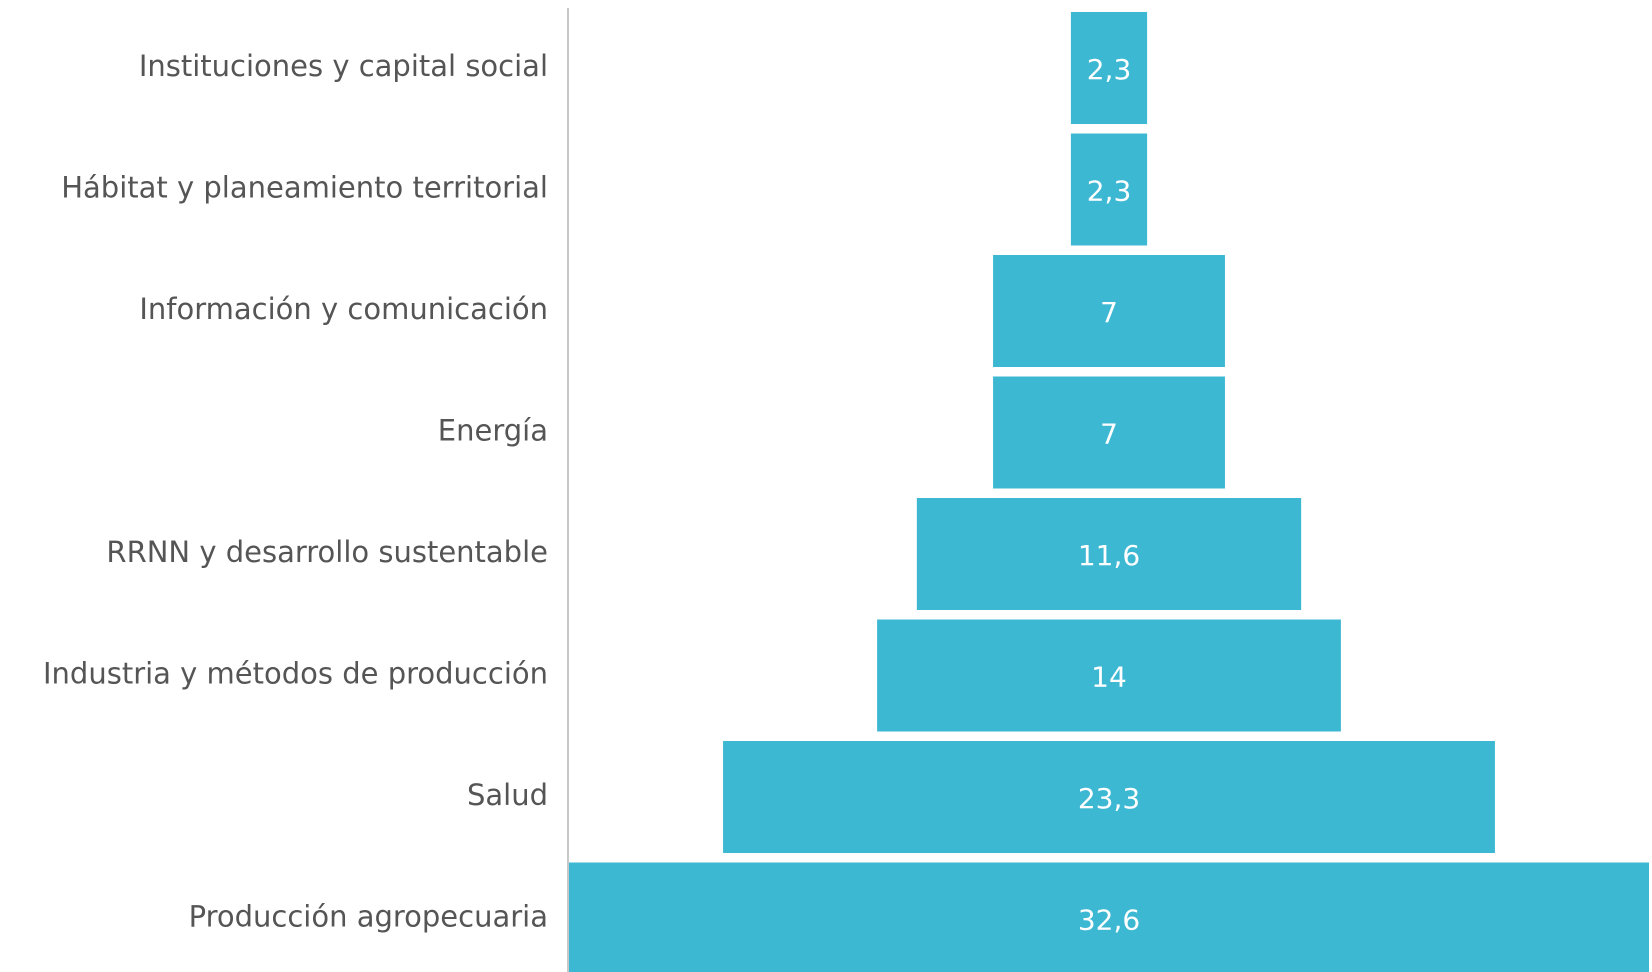 Image resolution: width=1652 pixels, height=972 pixels. What do you see at coordinates (295, 674) in the screenshot?
I see `category-label: Industria y métodos de producción` at bounding box center [295, 674].